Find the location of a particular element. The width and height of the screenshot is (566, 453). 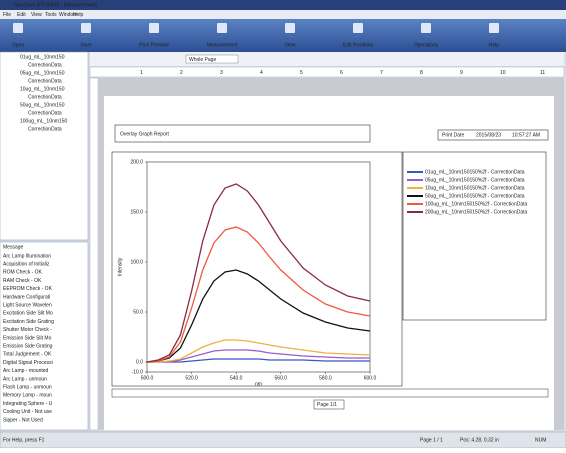

tree-item: 100ug_mL_10nm150 is located at coordinates (43, 121).